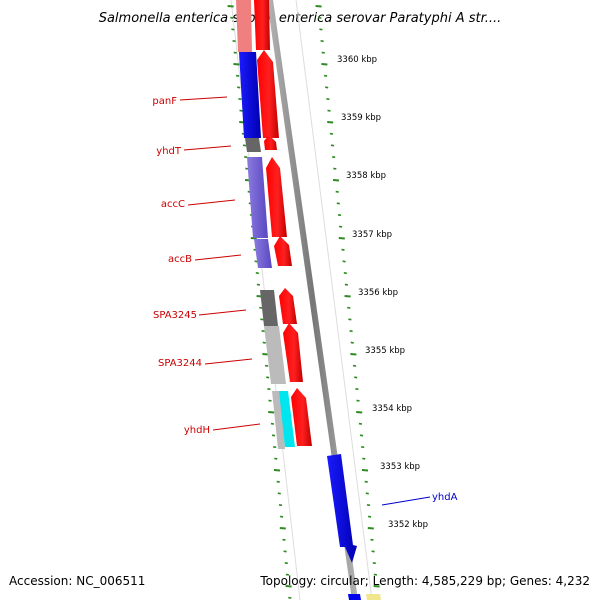  I want to click on gene-arrow-accC, so click(276, 197).